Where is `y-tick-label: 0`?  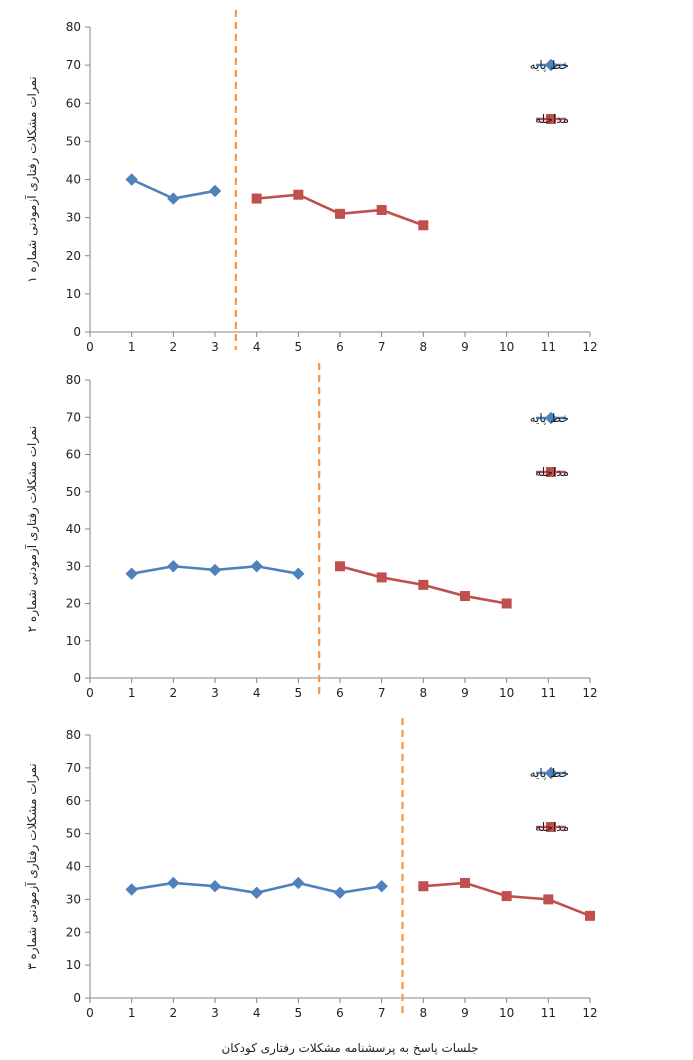 y-tick-label: 0 is located at coordinates (77, 332).